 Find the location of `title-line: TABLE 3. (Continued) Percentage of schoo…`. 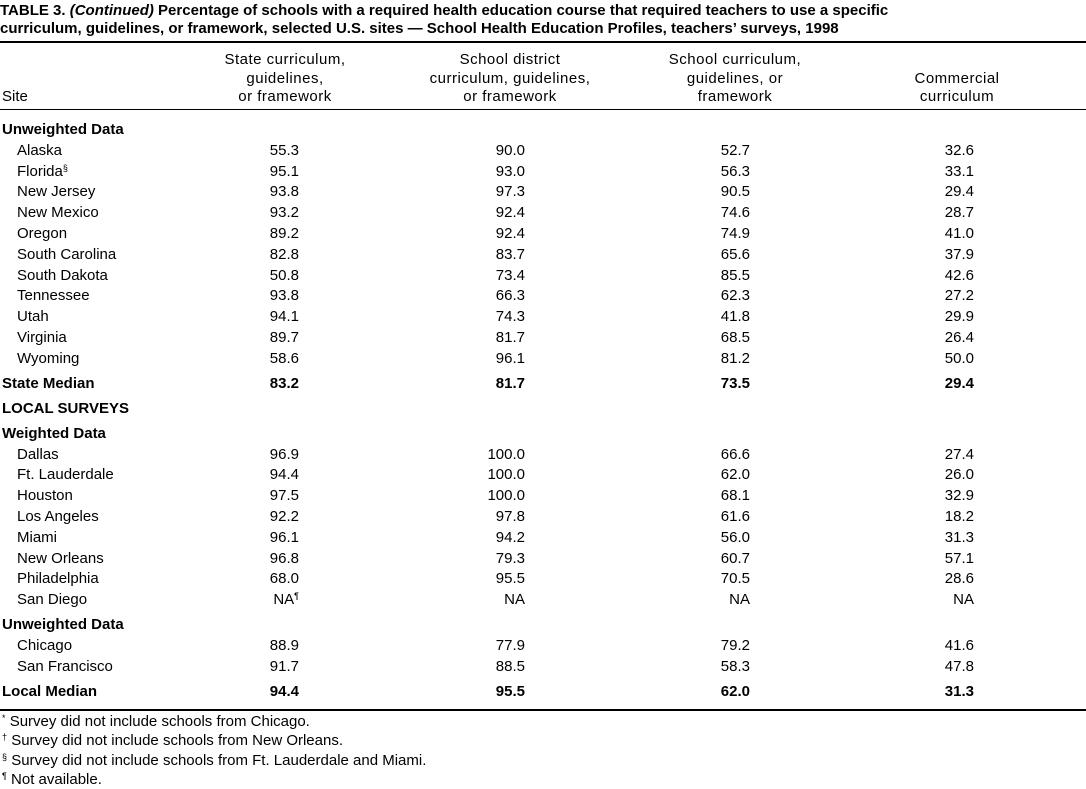

title-line: TABLE 3. (Continued) Percentage of schoo… is located at coordinates (543, 11).